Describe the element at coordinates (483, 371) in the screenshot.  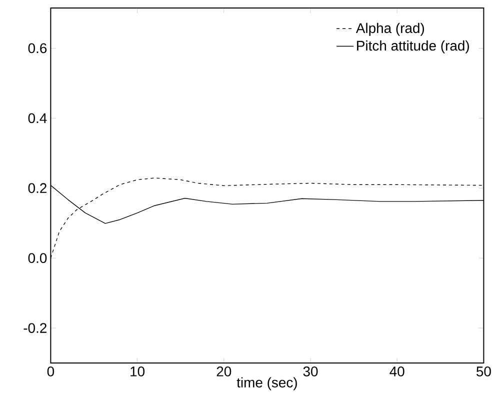
I see `x-tick-label: 50` at that location.